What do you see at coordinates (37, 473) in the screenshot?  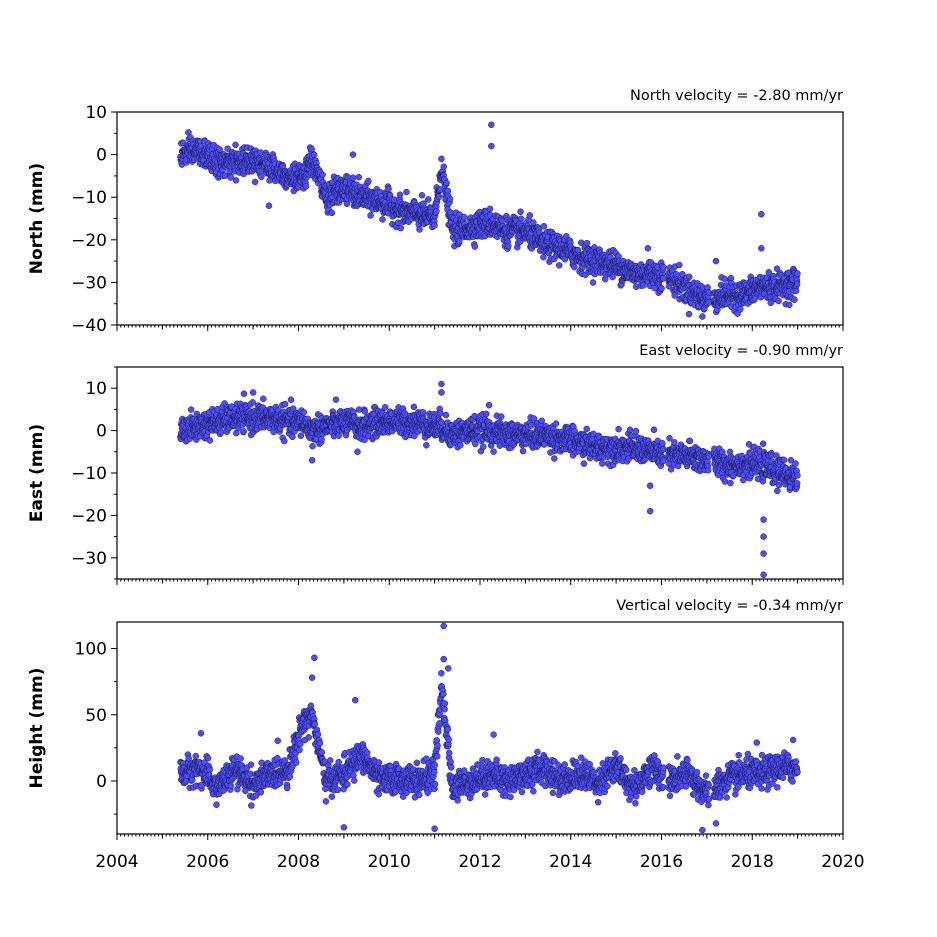 I see `y-axis-label-east: East (mm)` at bounding box center [37, 473].